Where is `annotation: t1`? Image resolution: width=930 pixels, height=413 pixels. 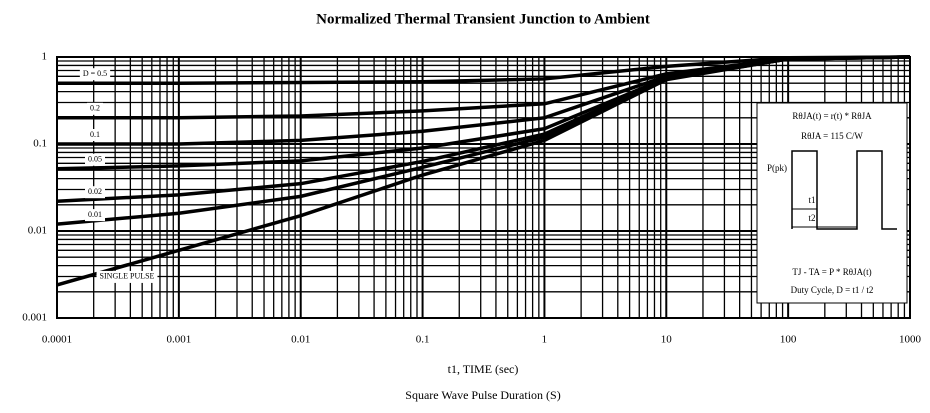
annotation: t1 is located at coordinates (811, 200).